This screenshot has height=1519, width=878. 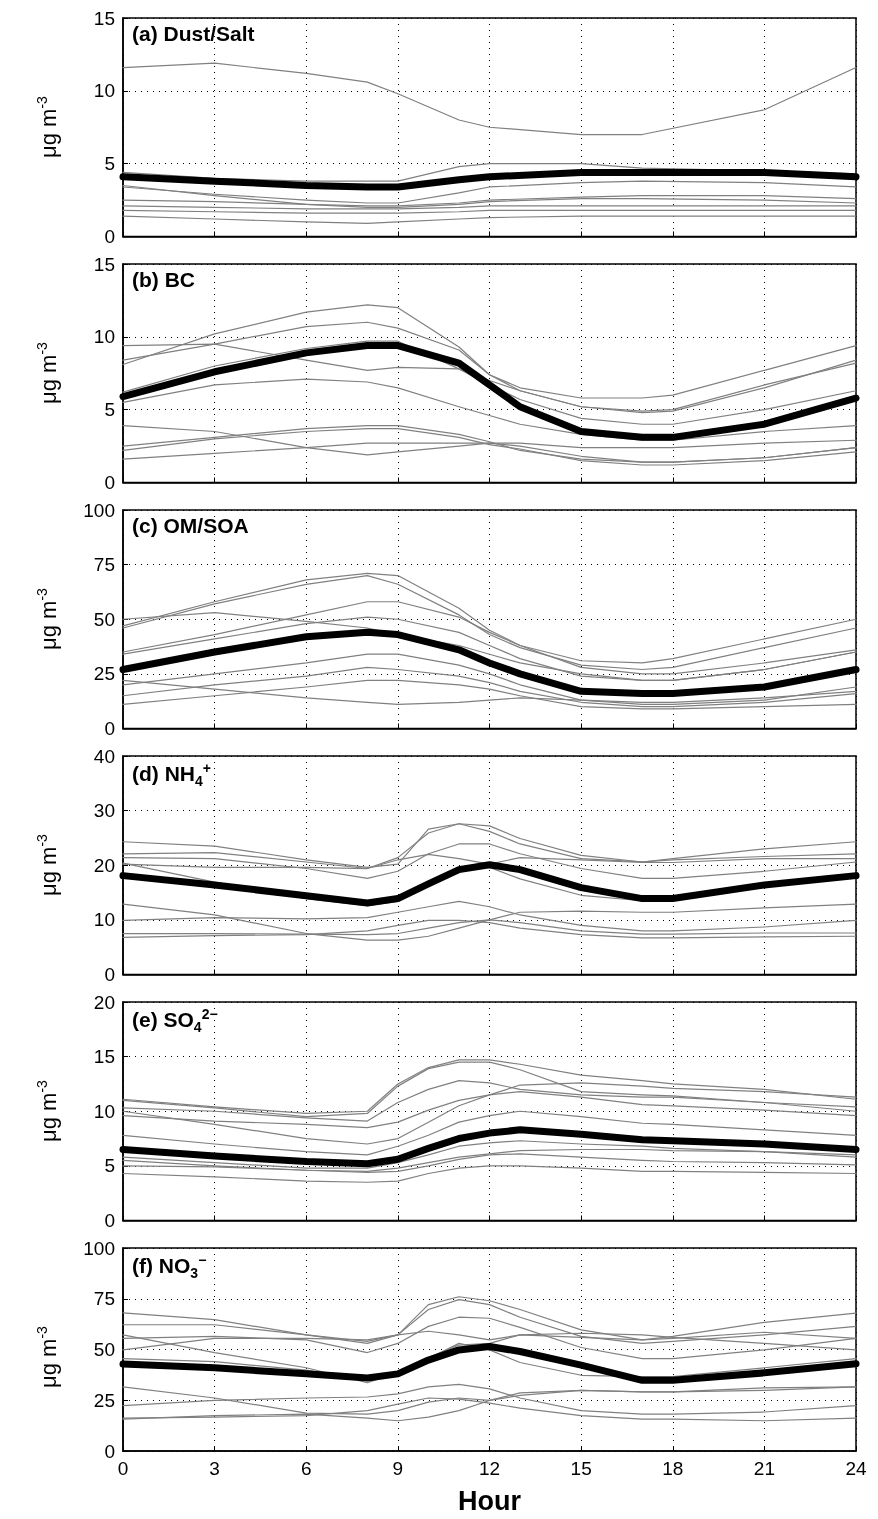 What do you see at coordinates (214, 1468) in the screenshot?
I see `x-tick-label: 3` at bounding box center [214, 1468].